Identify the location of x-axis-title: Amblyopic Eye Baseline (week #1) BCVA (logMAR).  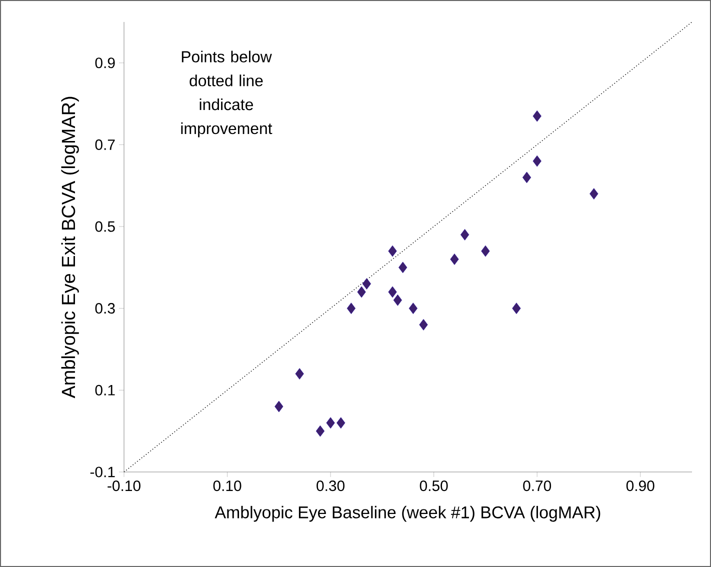
(407, 514).